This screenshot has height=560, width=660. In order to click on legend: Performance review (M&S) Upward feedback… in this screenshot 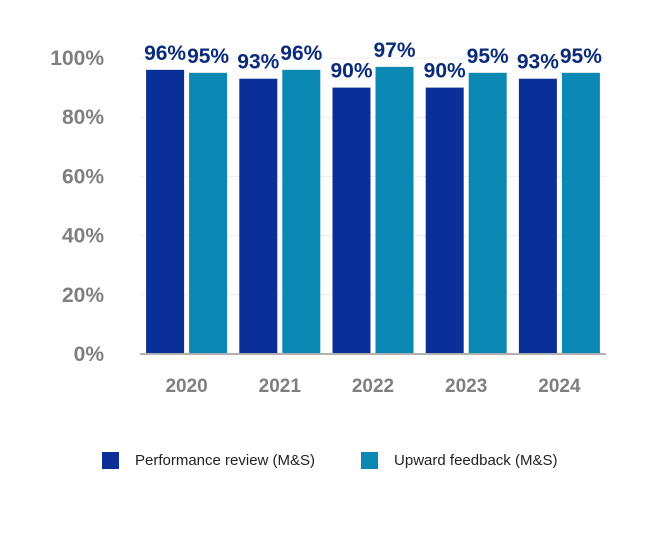, I will do `click(329, 460)`.